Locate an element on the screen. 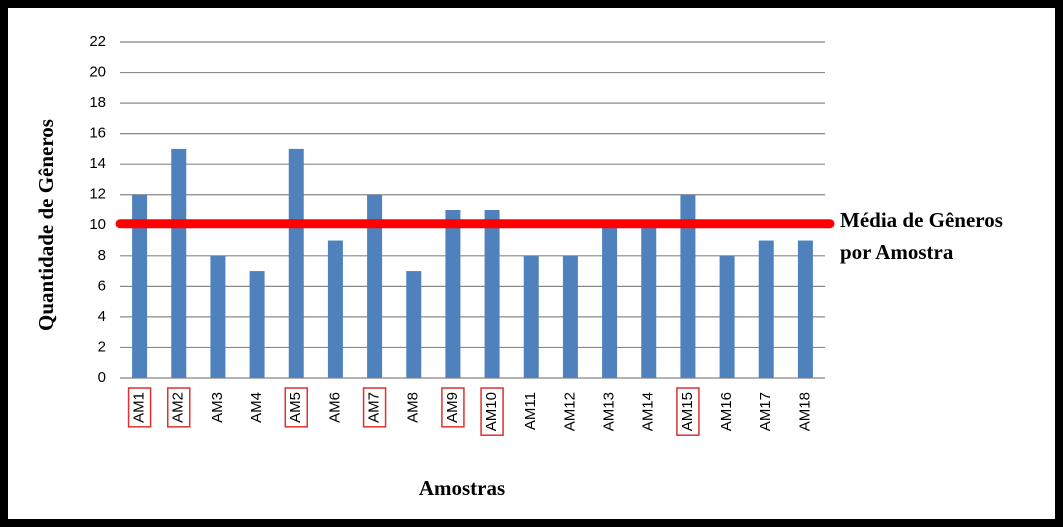 The width and height of the screenshot is (1063, 527). x-tick-label: AM3 is located at coordinates (217, 407).